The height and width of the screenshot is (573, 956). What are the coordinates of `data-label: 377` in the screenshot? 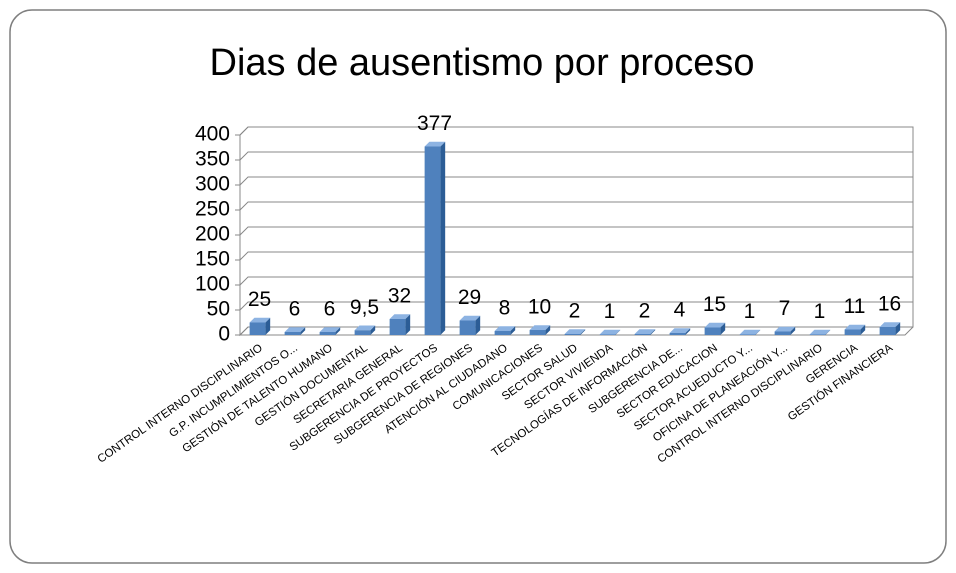 It's located at (434, 123).